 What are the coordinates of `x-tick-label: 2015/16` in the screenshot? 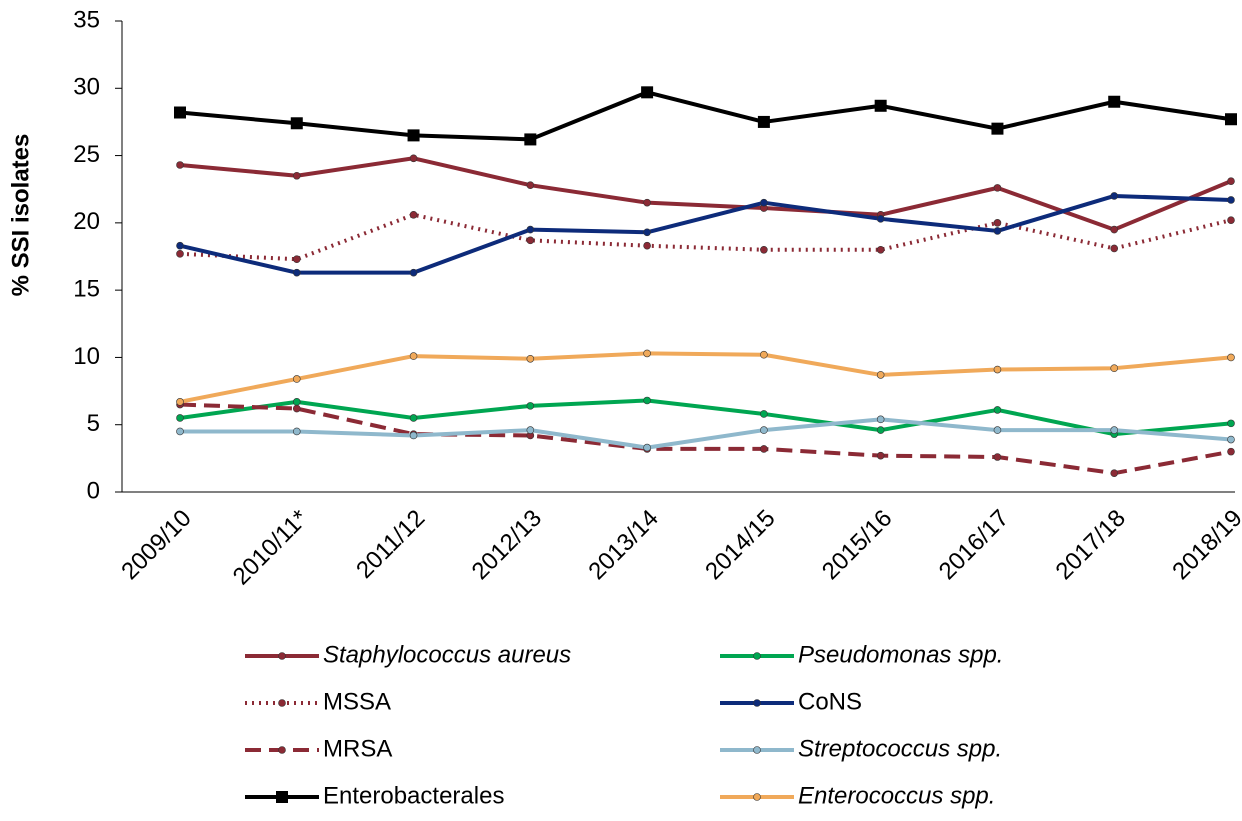 It's located at (857, 545).